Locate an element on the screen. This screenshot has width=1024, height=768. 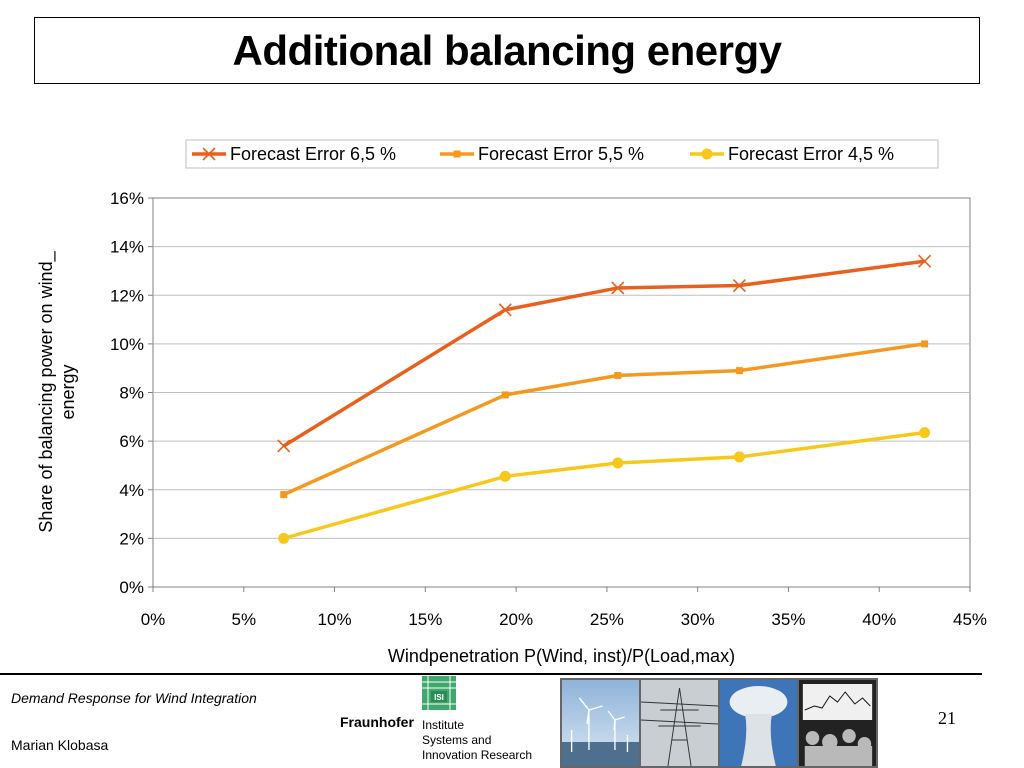
x-tick-label: 10% is located at coordinates (335, 619).